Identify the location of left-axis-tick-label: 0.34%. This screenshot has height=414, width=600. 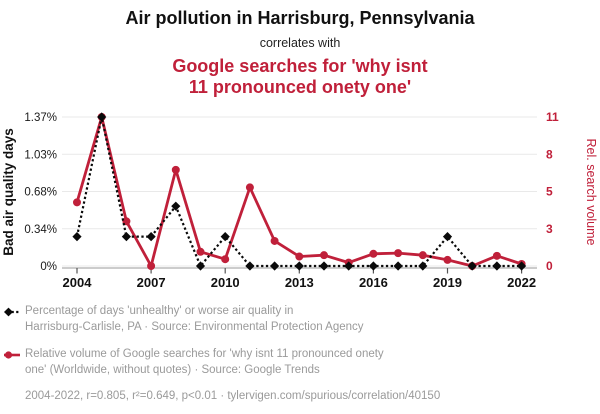
(40, 230).